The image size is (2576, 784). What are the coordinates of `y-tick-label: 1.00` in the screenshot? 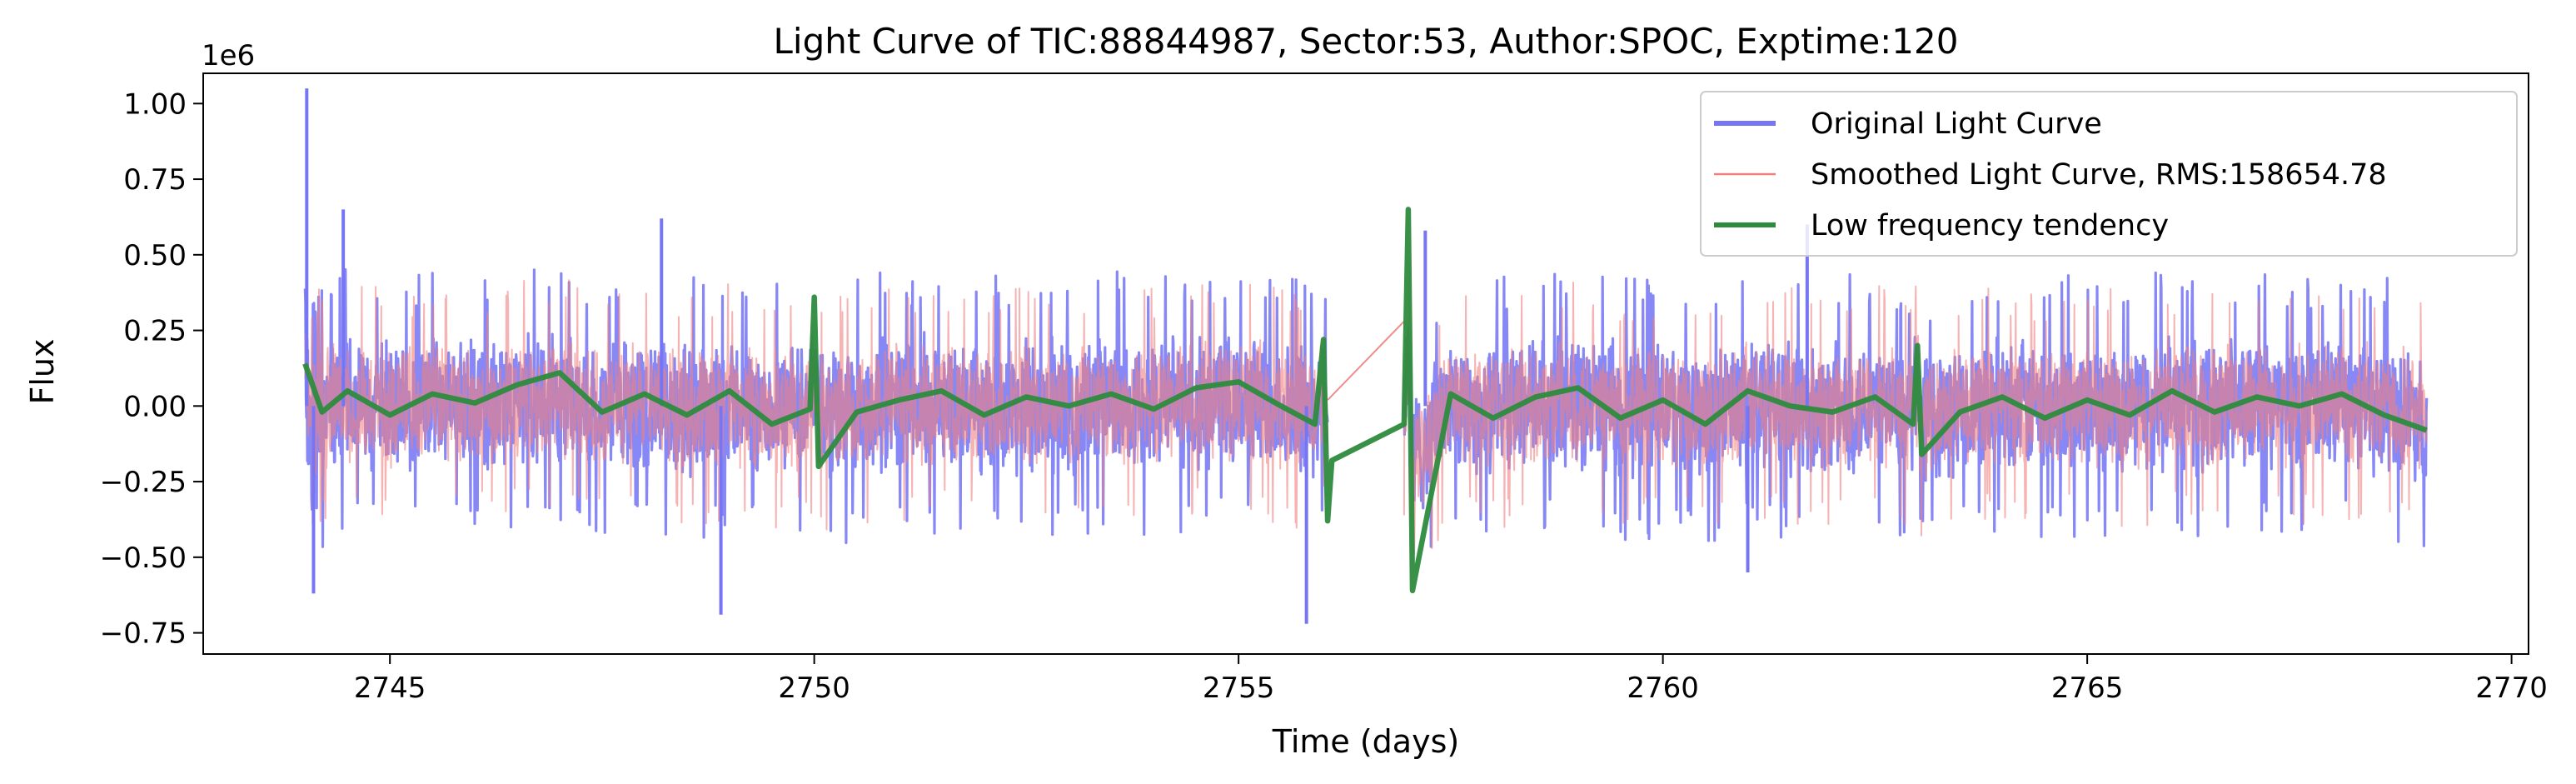 It's located at (155, 104).